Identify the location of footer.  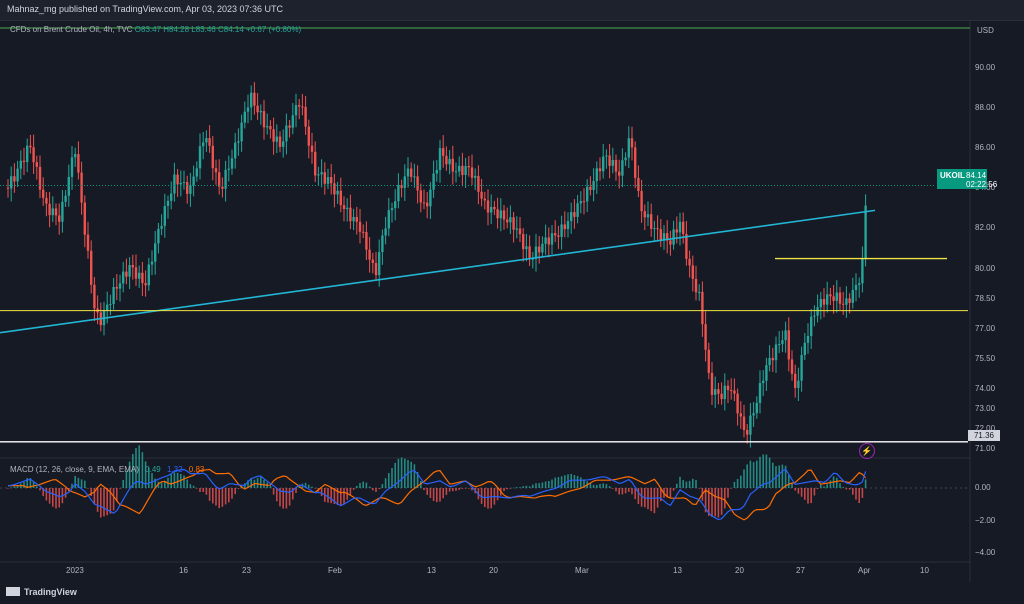
(512, 593).